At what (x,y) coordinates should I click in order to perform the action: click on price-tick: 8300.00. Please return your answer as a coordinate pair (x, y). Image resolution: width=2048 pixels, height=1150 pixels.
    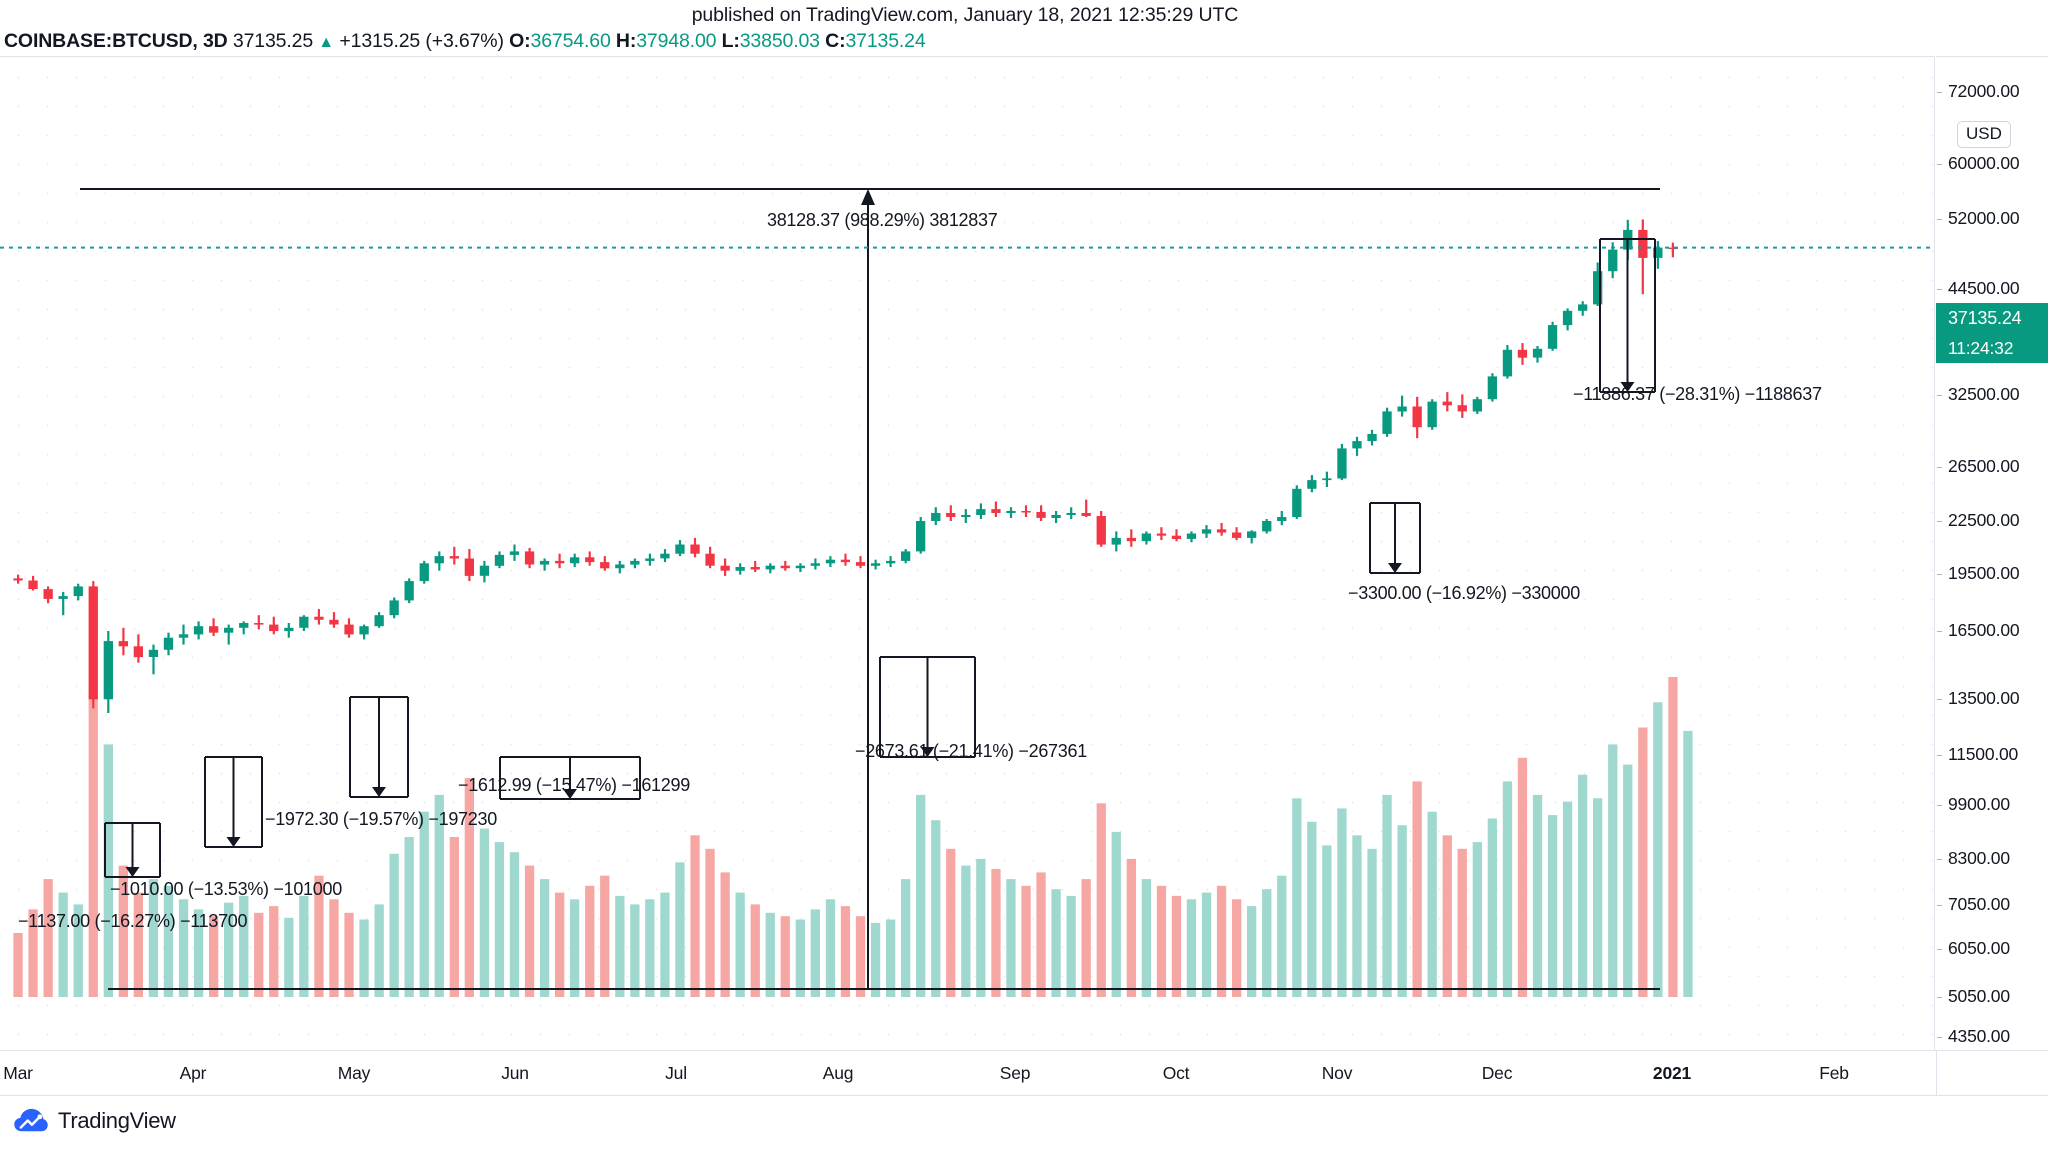
    Looking at the image, I should click on (1973, 858).